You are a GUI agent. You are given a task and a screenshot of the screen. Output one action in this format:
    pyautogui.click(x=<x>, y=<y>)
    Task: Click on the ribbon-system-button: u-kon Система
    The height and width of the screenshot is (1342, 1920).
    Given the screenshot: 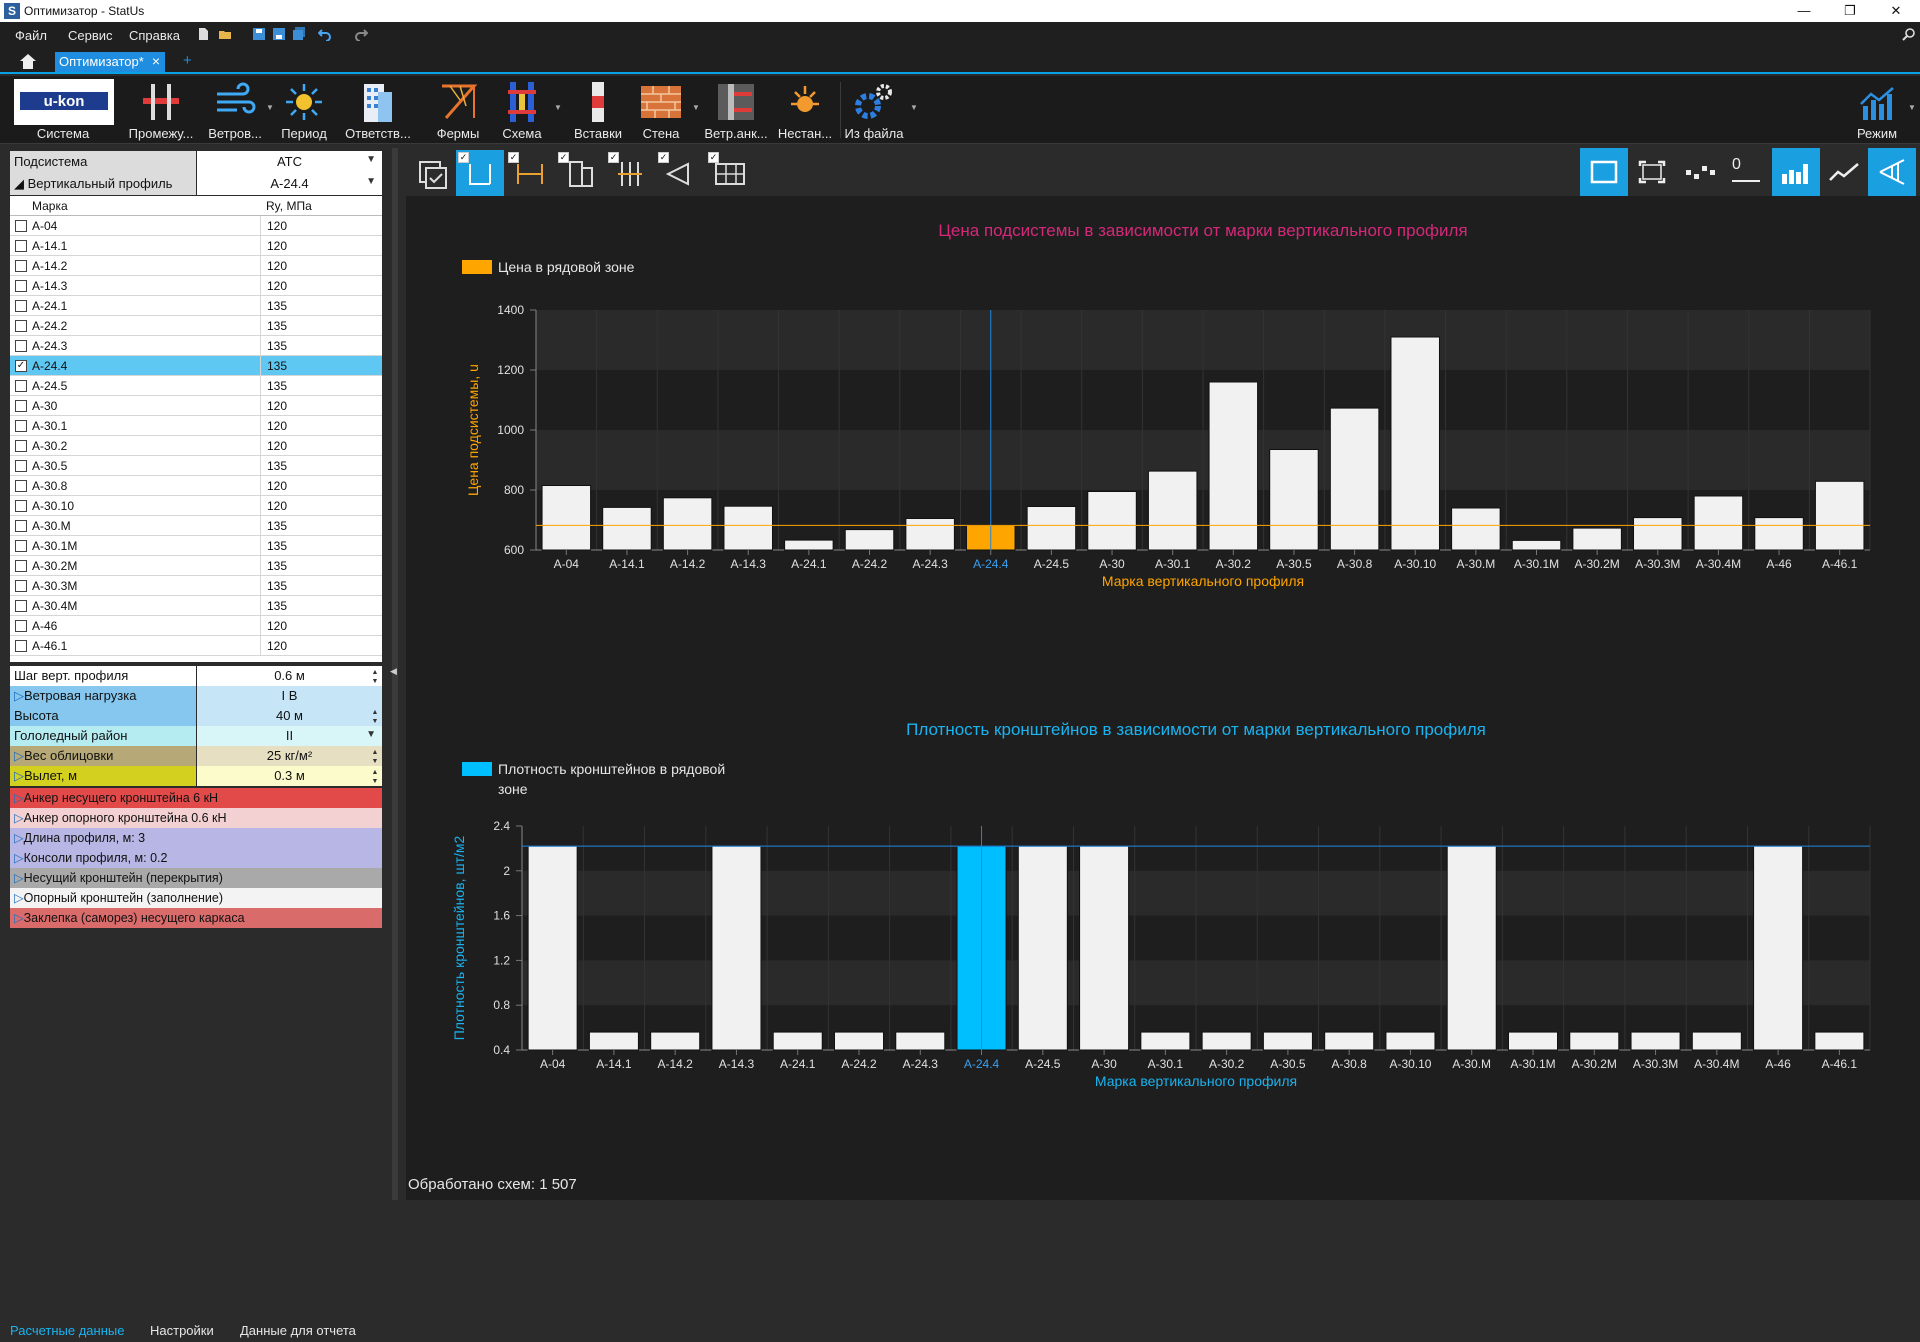 What is the action you would take?
    pyautogui.click(x=63, y=110)
    